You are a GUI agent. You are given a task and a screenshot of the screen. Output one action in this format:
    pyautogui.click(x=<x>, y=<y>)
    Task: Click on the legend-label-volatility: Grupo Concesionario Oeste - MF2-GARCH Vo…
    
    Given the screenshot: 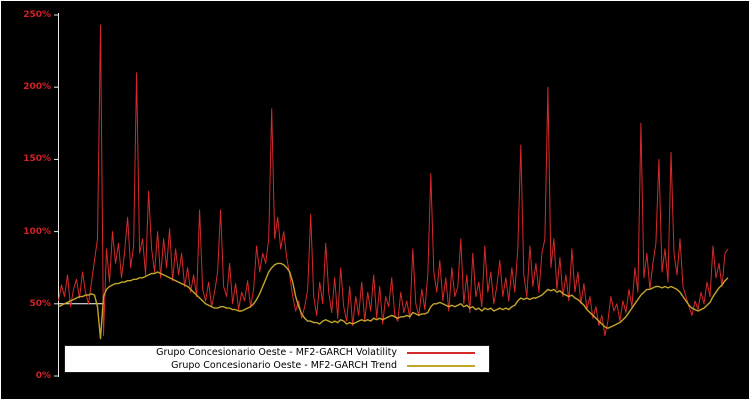 What is the action you would take?
    pyautogui.click(x=276, y=352)
    